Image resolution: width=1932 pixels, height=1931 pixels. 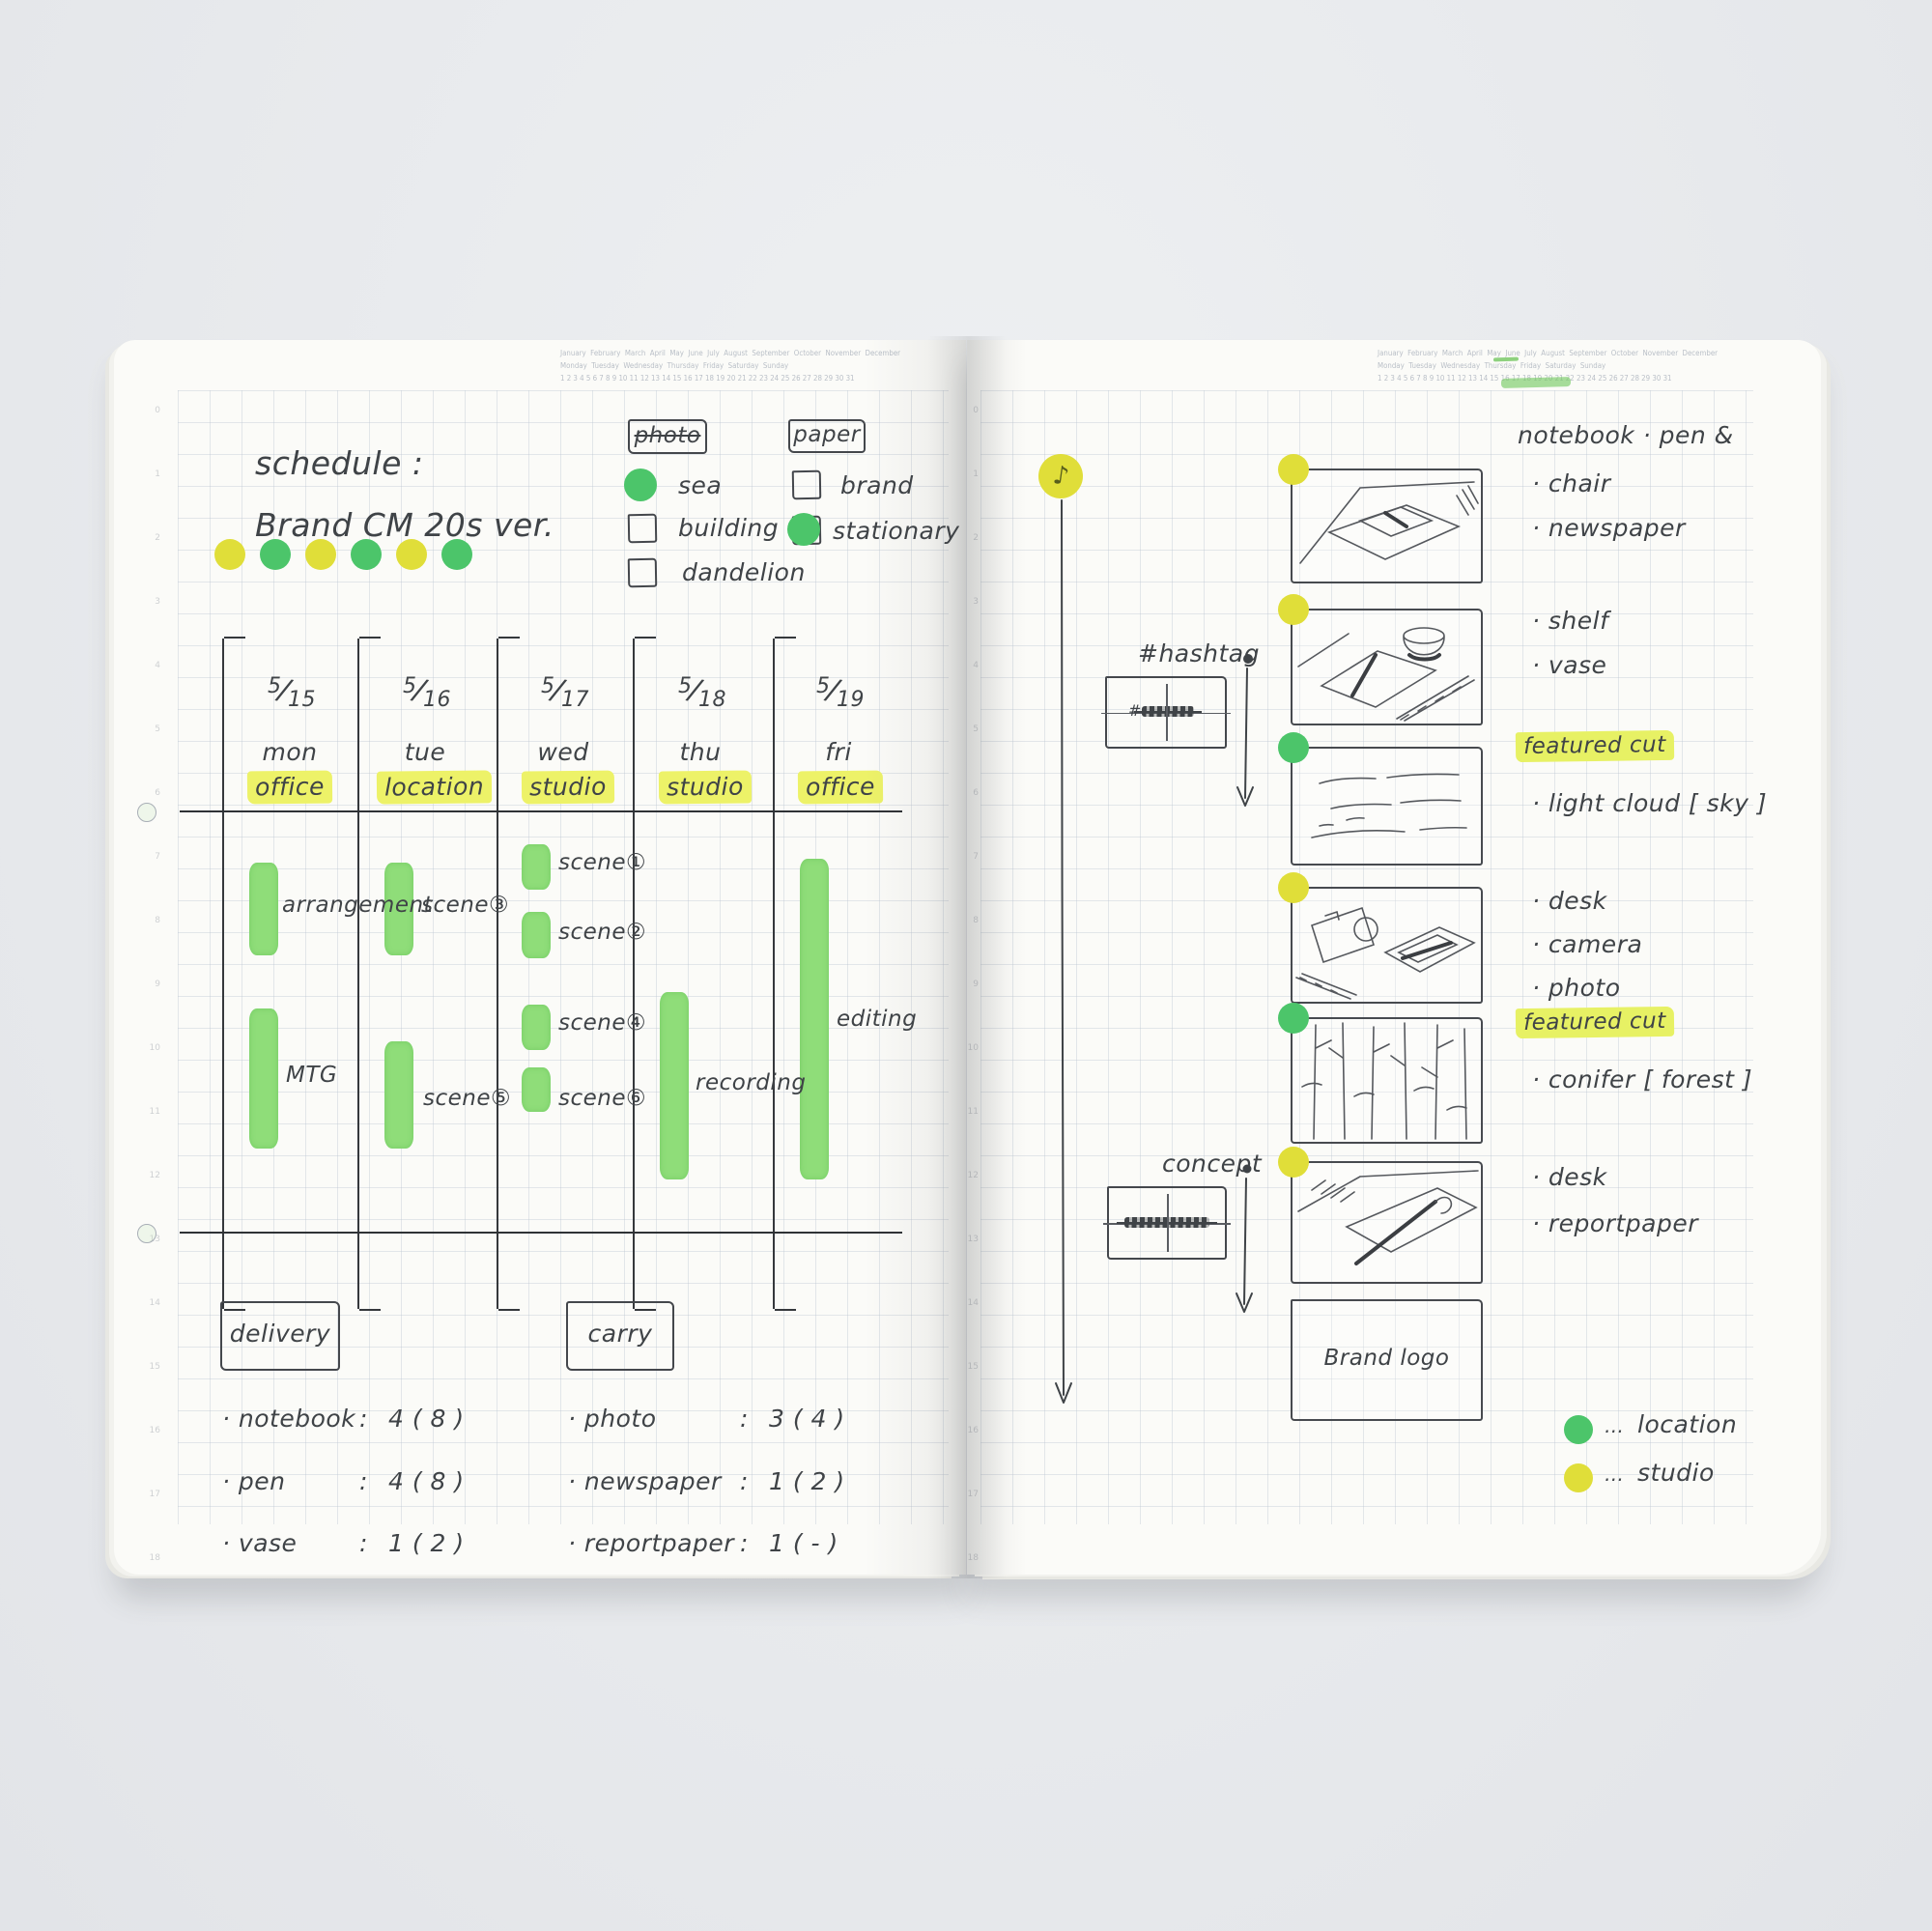 What do you see at coordinates (292, 692) in the screenshot?
I see `column-date: 5/15` at bounding box center [292, 692].